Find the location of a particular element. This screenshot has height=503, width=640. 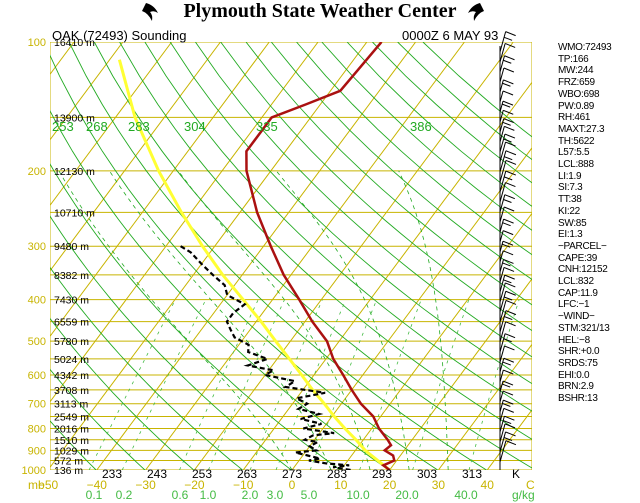

index-item: EHI:0.0 is located at coordinates (574, 375).